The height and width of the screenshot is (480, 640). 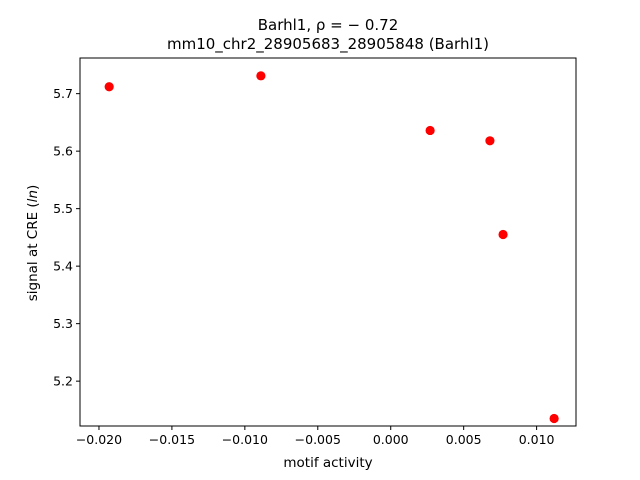 I want to click on y-tick-label-1: 5.3, so click(x=63, y=323).